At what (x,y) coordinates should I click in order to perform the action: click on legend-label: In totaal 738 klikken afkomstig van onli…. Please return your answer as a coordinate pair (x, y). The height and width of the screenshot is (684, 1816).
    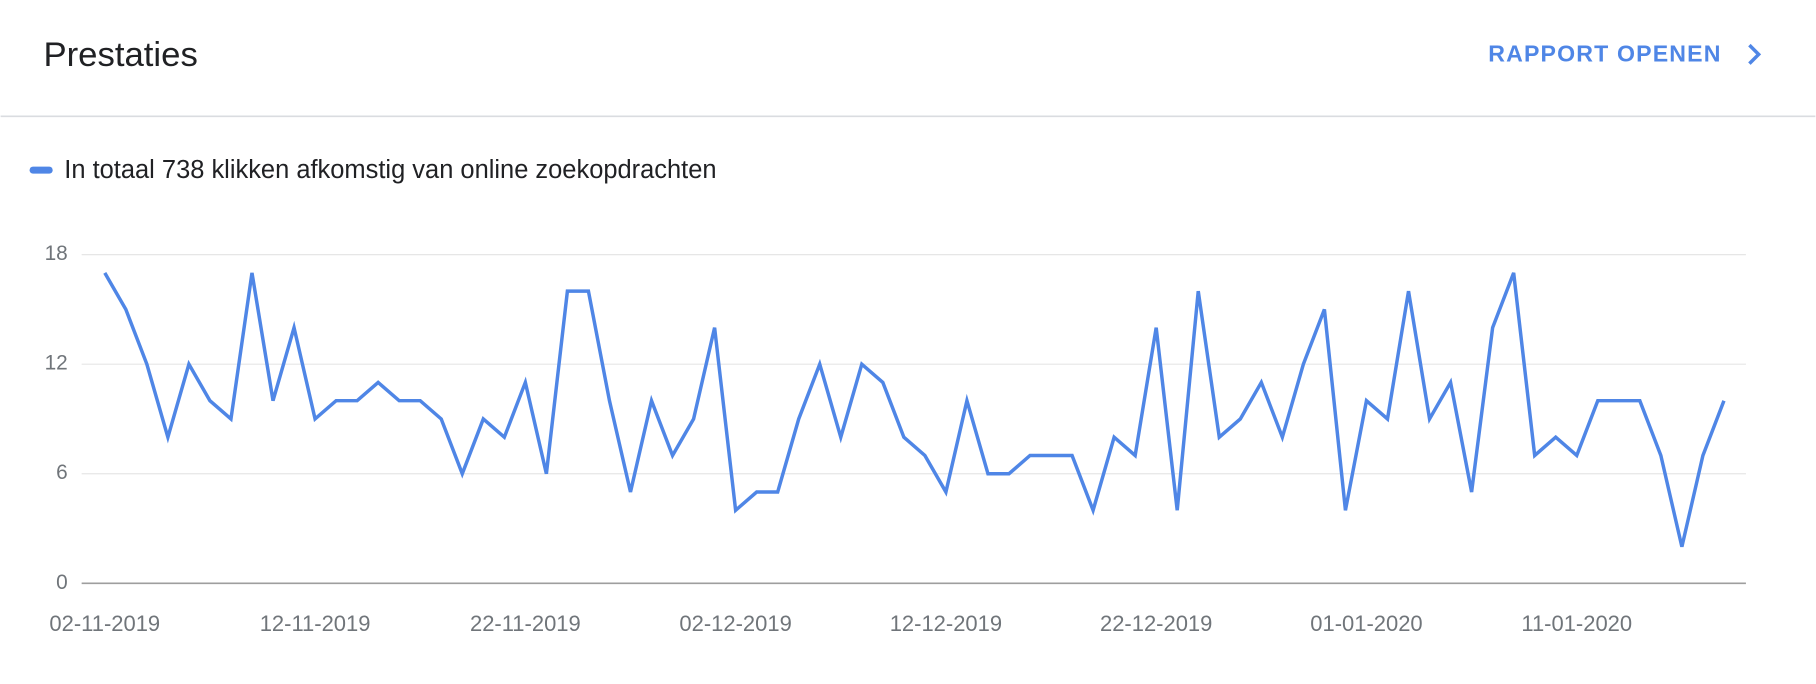
    Looking at the image, I should click on (390, 170).